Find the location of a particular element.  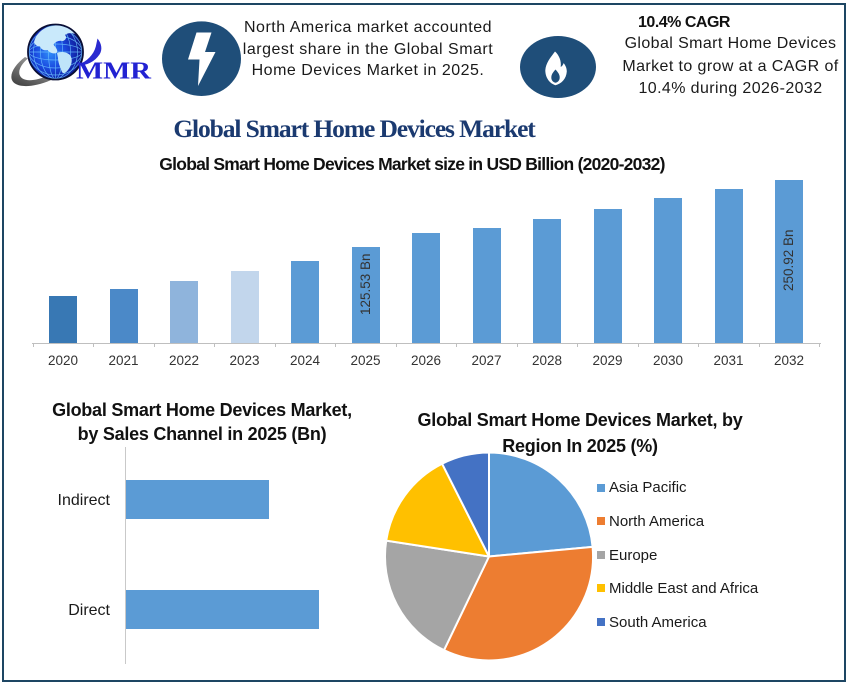

svg-text: MMR is located at coordinates (114, 72).